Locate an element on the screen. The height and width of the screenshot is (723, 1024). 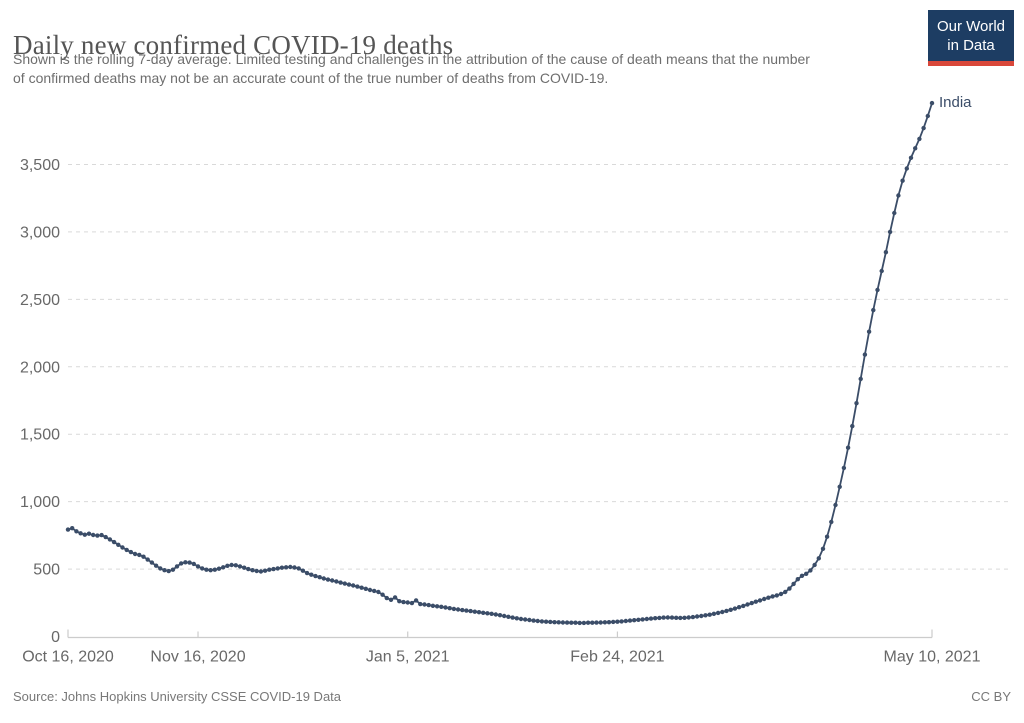
series-end-label: India is located at coordinates (955, 102).